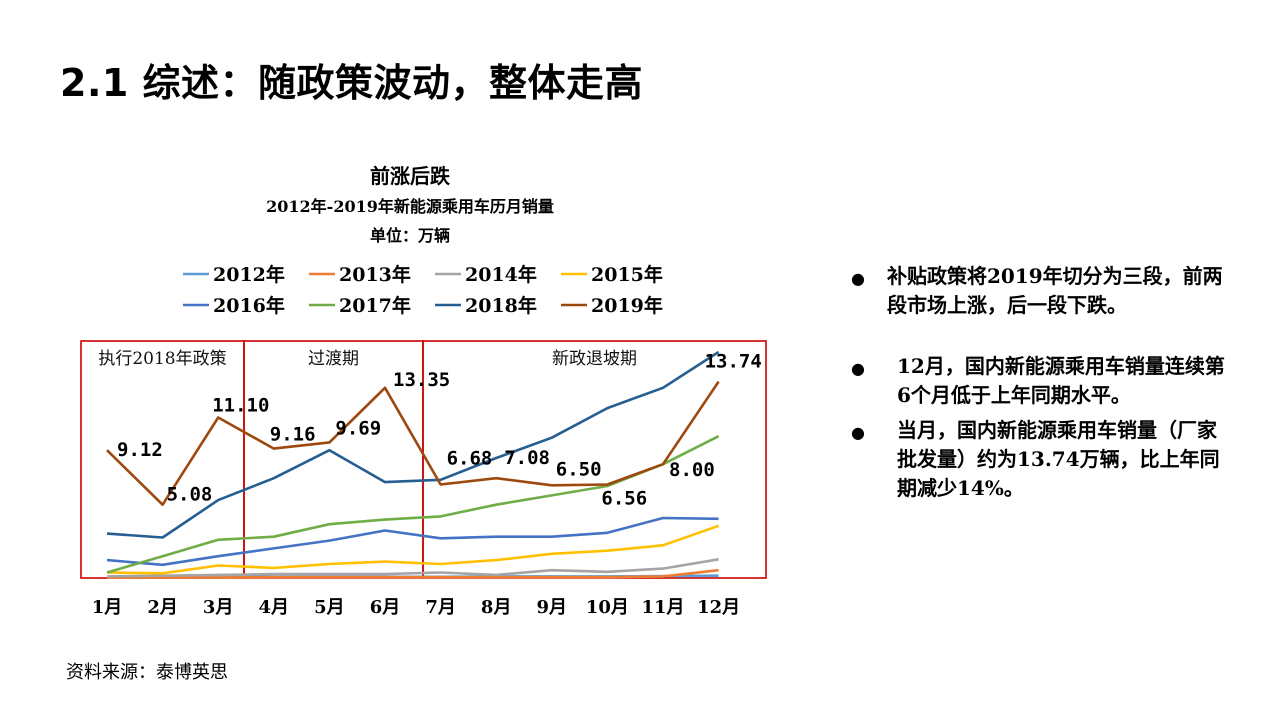 The height and width of the screenshot is (720, 1280). Describe the element at coordinates (1061, 380) in the screenshot. I see `bullet-text: 12月，国内新能源乘用车销量连续第6个月低于上年同期水平。` at that location.